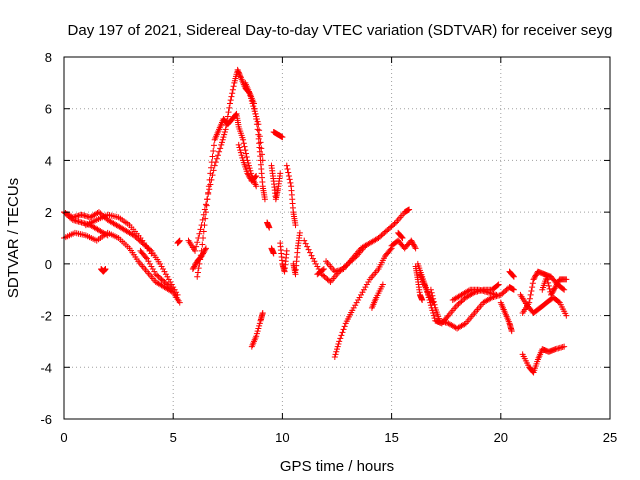 The width and height of the screenshot is (640, 480). What do you see at coordinates (48, 109) in the screenshot?
I see `y-tick-label: 6` at bounding box center [48, 109].